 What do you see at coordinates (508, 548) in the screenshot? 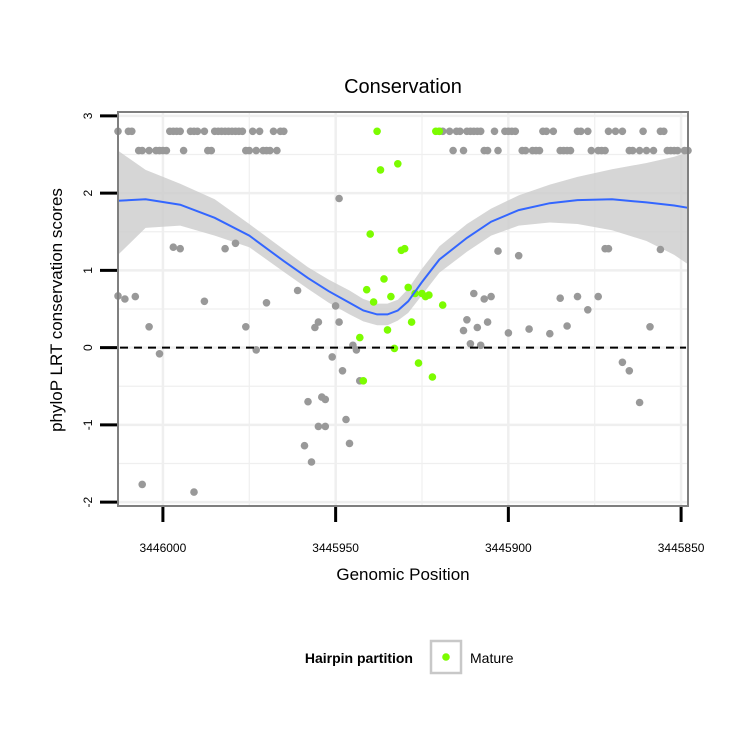
I see `x-tick-label: 3445900` at bounding box center [508, 548].